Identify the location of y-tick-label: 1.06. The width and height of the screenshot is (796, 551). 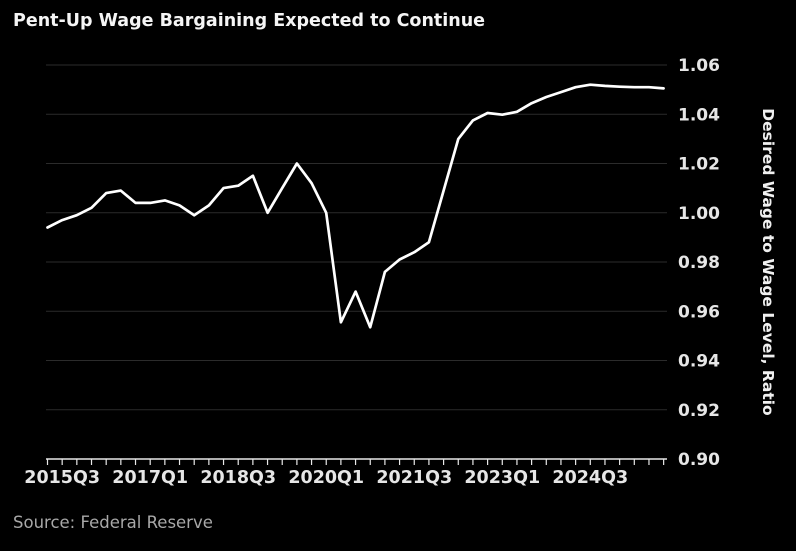
(699, 66).